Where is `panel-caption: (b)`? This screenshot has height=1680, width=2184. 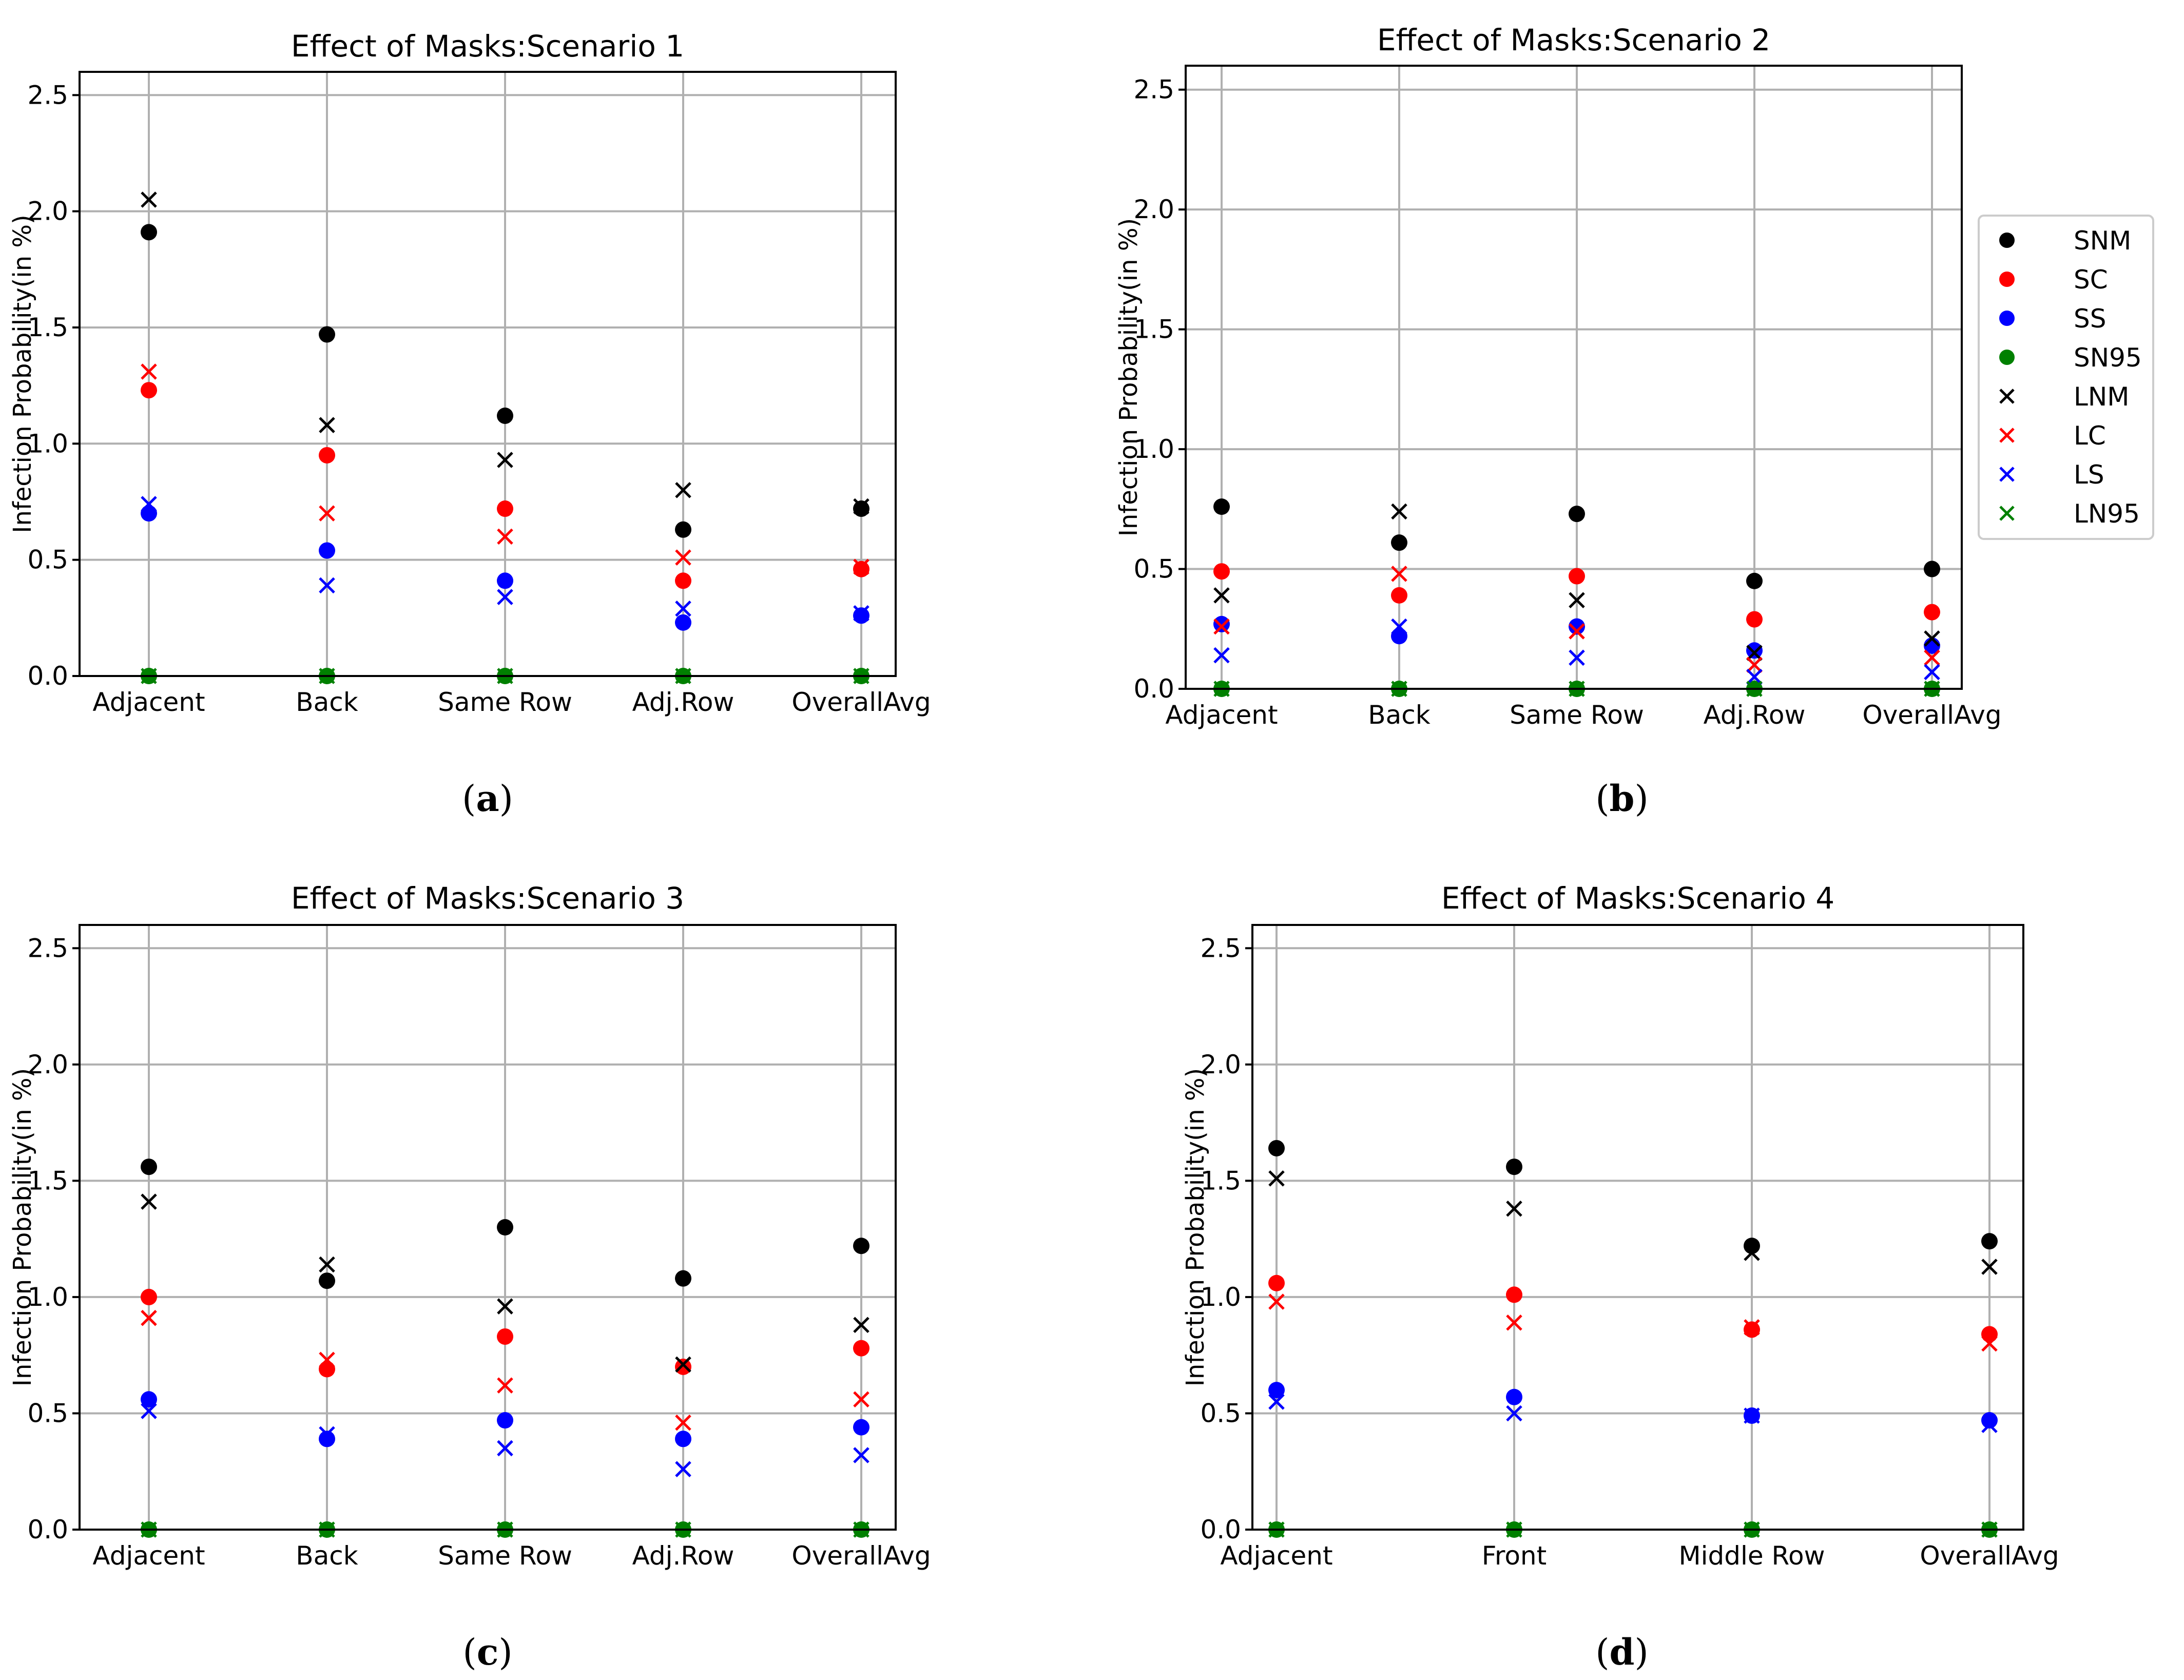 panel-caption: (b) is located at coordinates (1622, 798).